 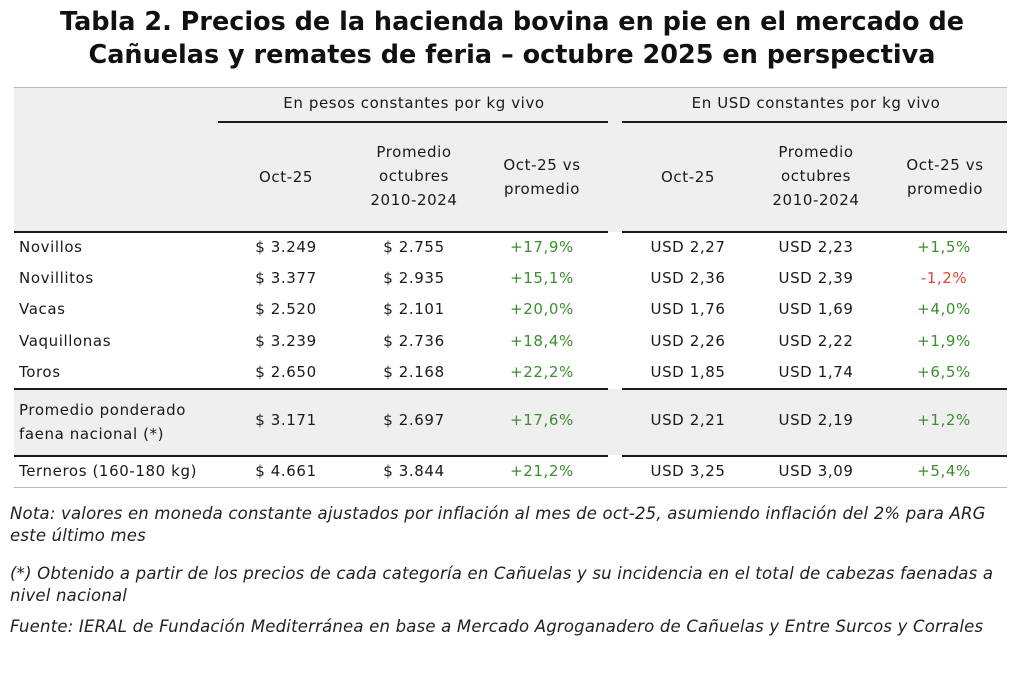 I want to click on rule-group-usd, so click(x=814, y=122).